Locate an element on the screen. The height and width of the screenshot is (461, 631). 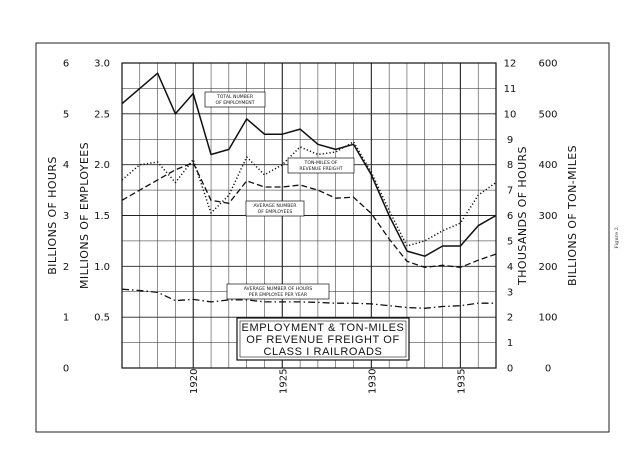
billions-of-ton-miles-tick-label: 300 is located at coordinates (547, 216).